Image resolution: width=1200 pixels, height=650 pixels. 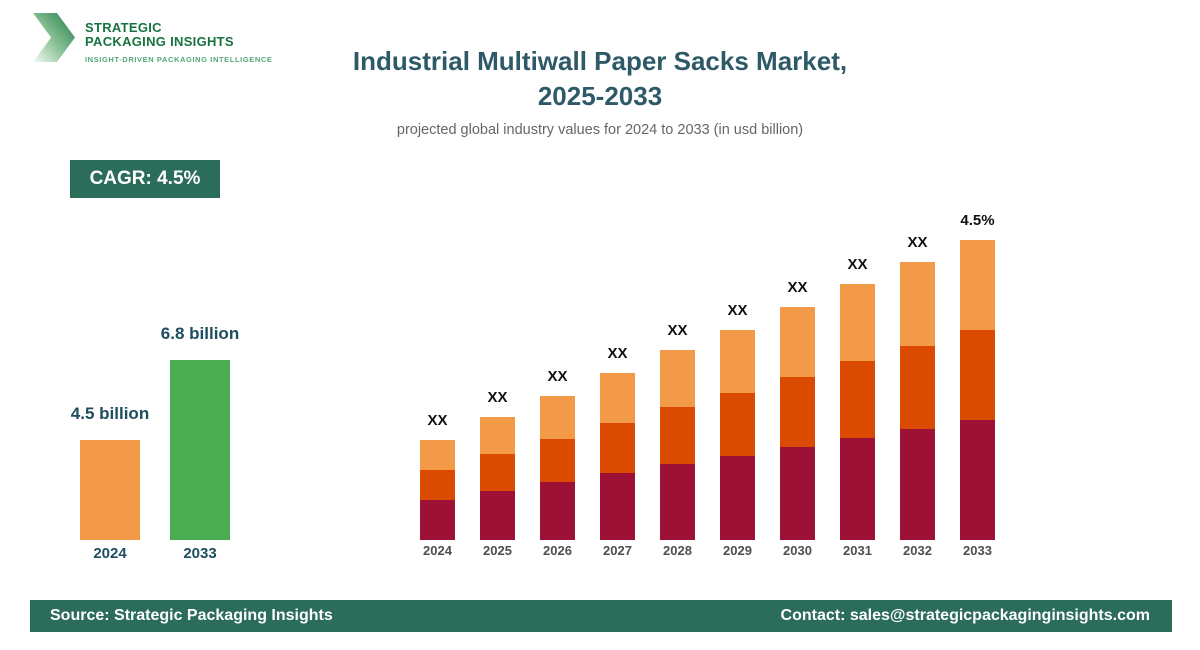 I want to click on stacked-bar-2031, so click(x=857, y=412).